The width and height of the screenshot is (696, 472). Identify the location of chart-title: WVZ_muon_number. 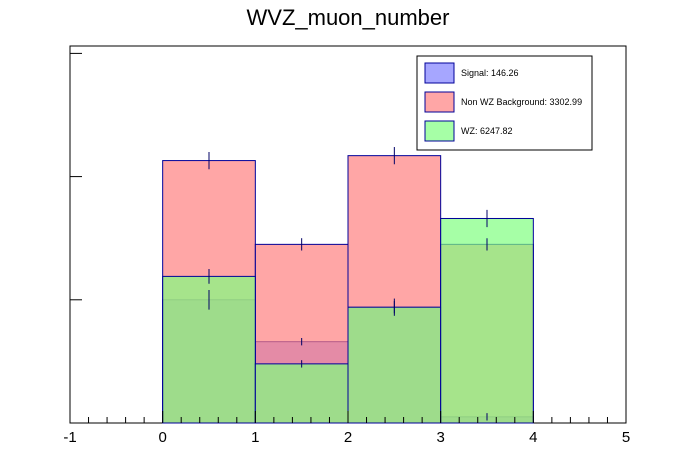
(348, 17).